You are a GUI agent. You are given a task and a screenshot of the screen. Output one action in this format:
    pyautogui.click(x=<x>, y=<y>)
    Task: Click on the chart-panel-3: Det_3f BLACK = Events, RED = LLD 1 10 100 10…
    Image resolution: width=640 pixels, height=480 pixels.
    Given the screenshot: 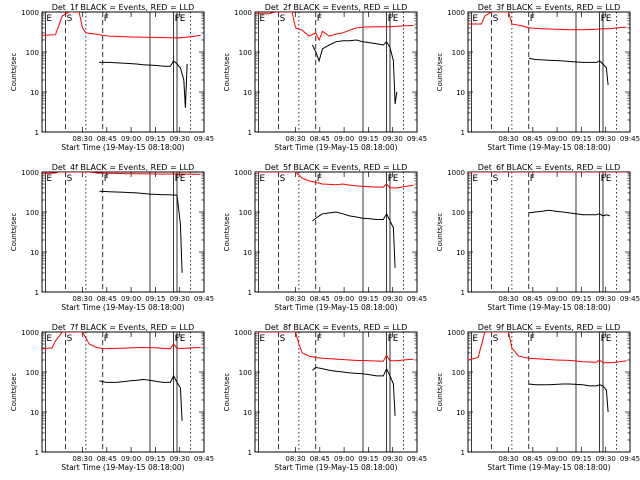 What is the action you would take?
    pyautogui.click(x=538, y=77)
    